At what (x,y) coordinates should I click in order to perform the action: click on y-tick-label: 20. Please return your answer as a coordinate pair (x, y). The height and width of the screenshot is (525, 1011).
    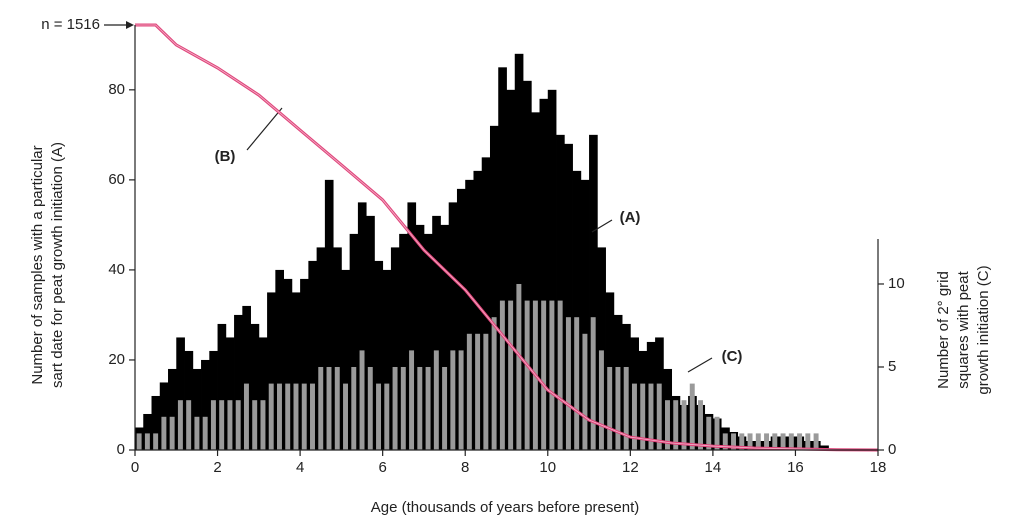
    Looking at the image, I should click on (116, 359).